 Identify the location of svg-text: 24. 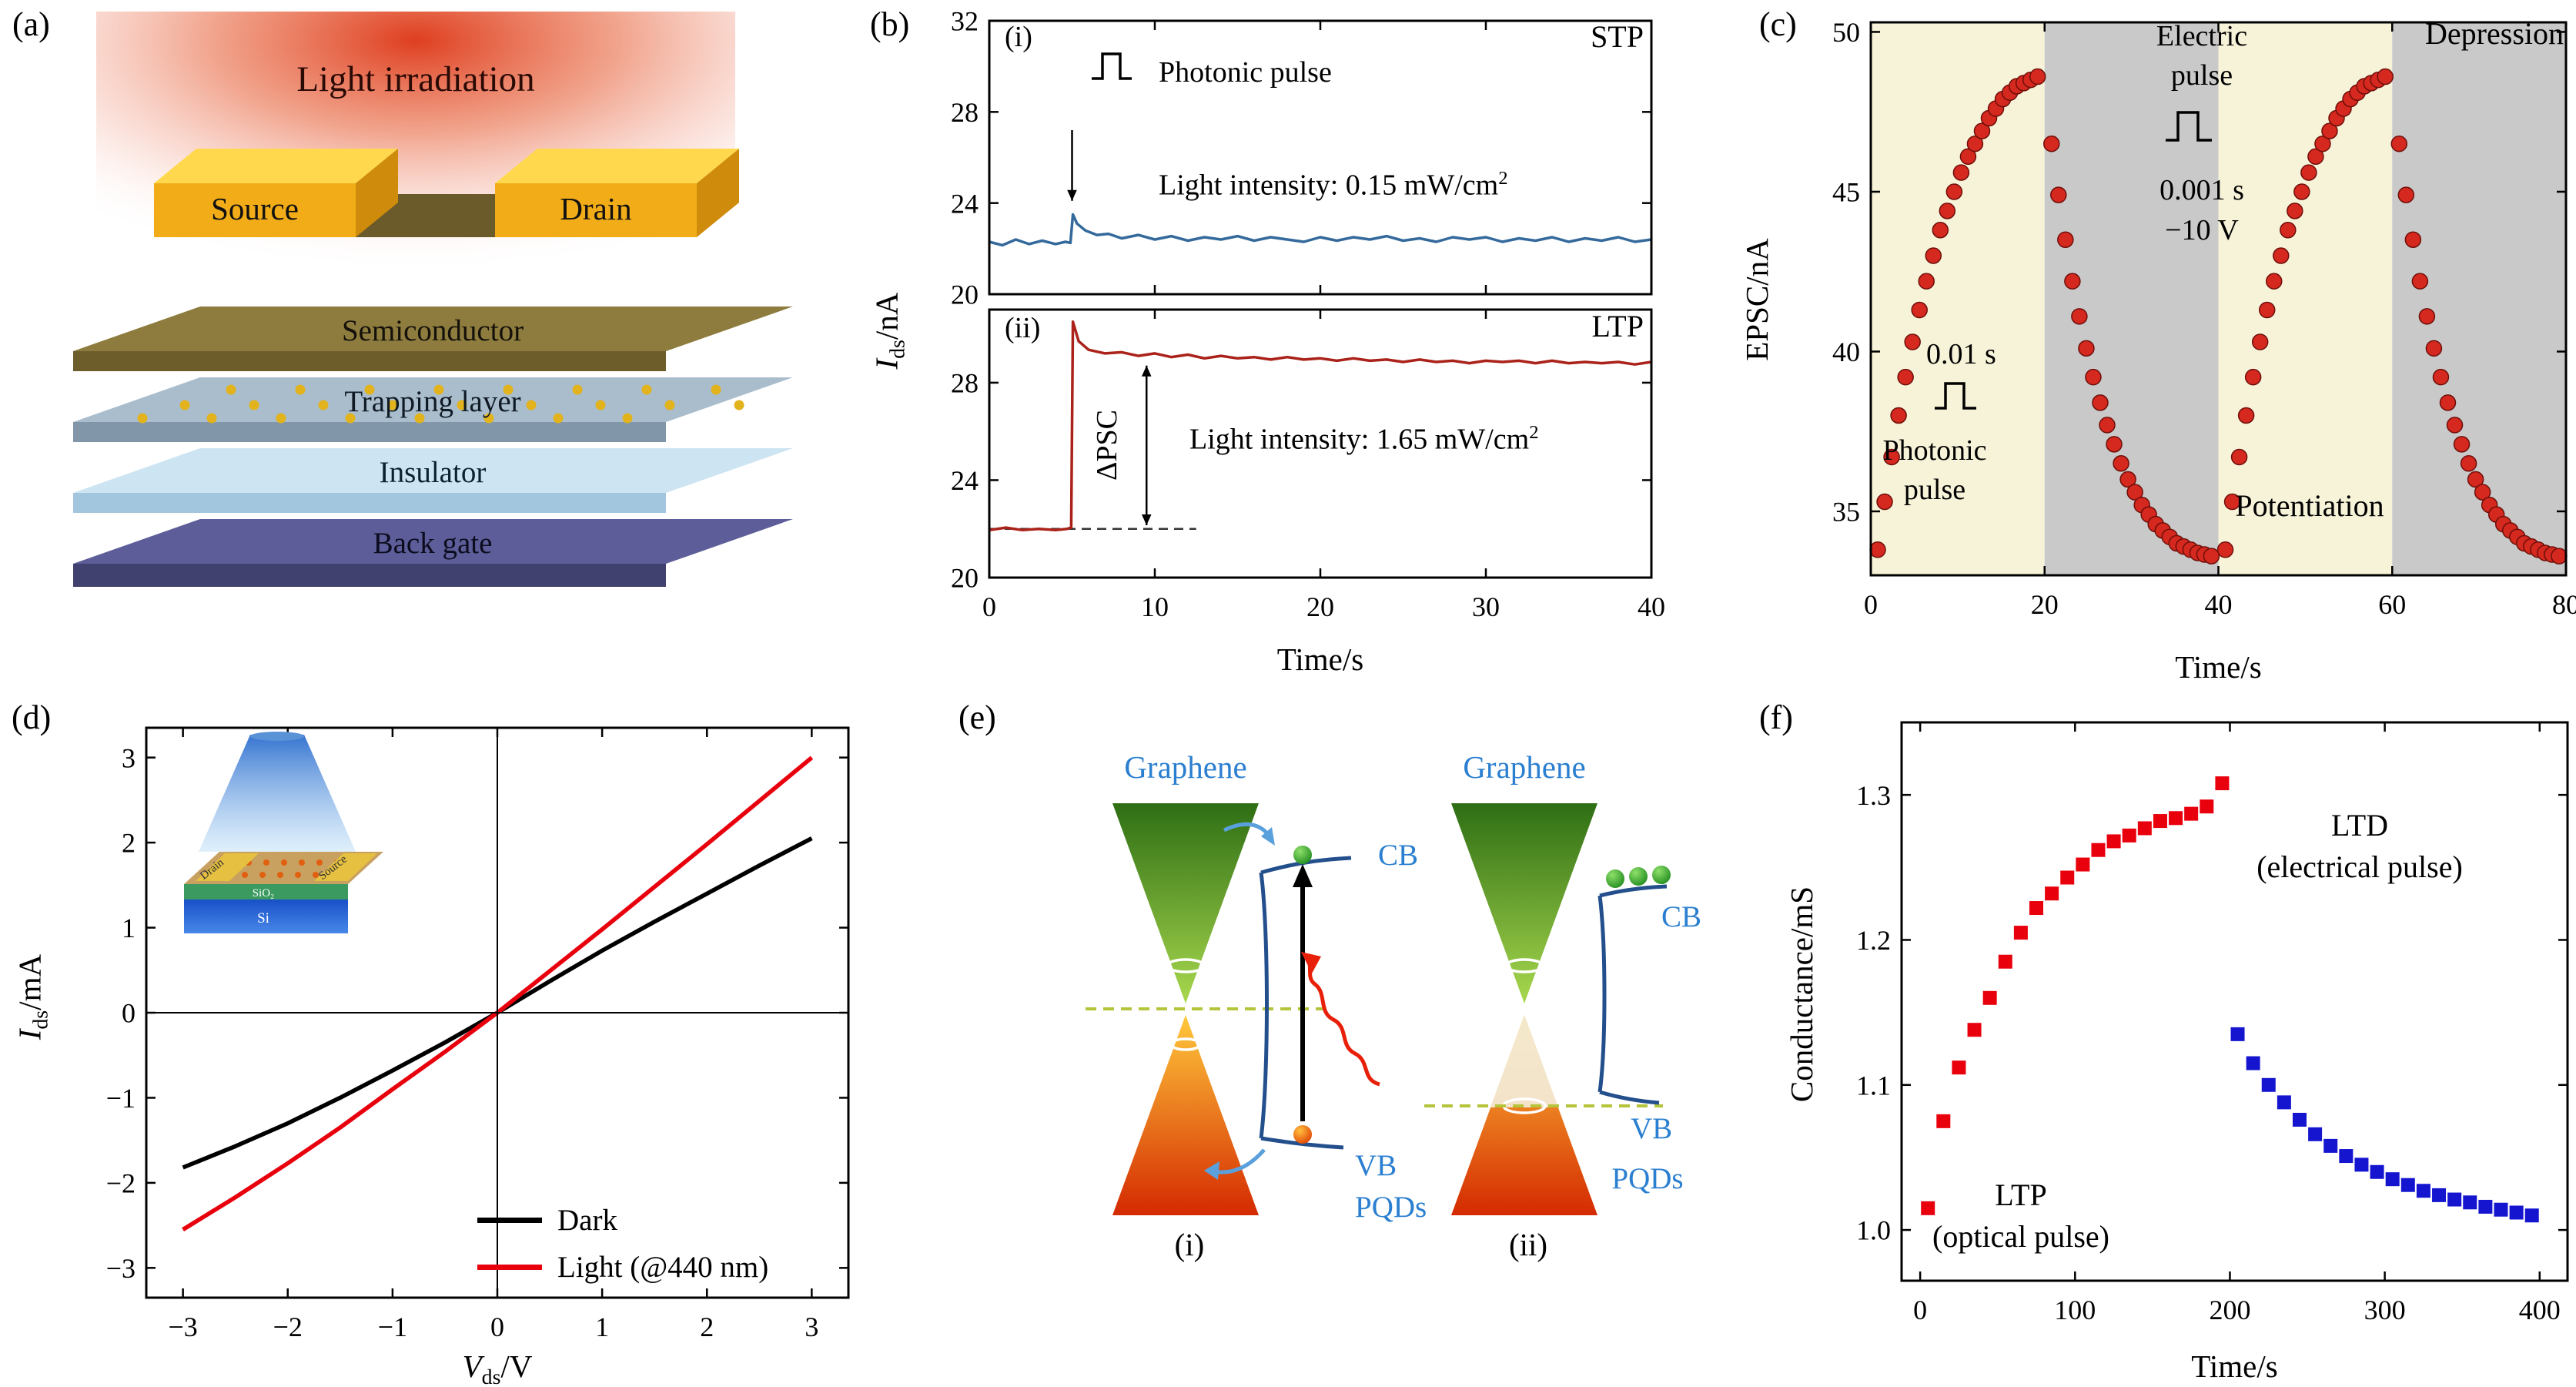
(965, 203).